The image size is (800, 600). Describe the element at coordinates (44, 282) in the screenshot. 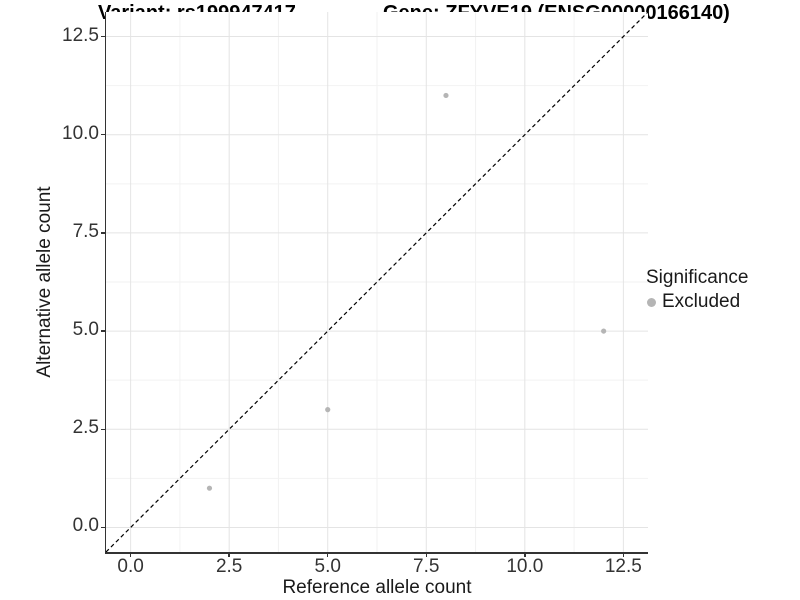

I see `y-axis-title: Alternative allele count` at that location.